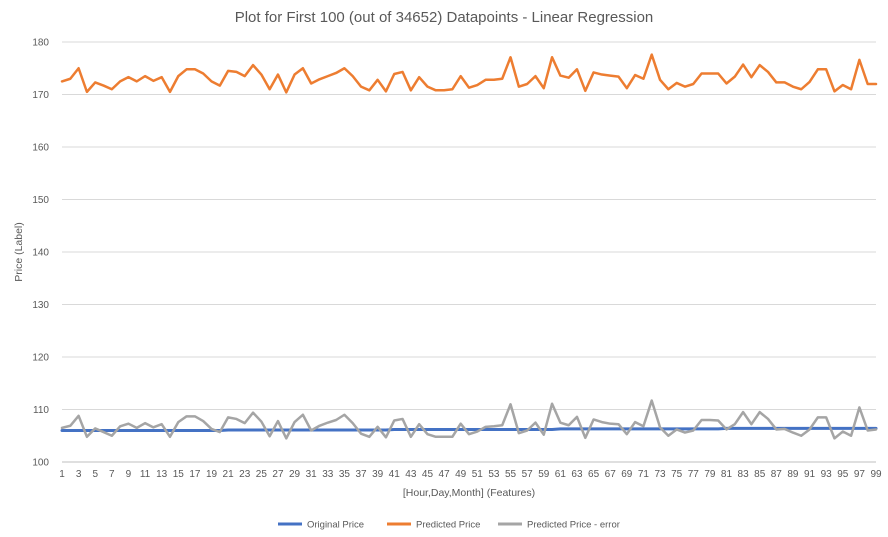  I want to click on x-tick-label: 41, so click(395, 474).